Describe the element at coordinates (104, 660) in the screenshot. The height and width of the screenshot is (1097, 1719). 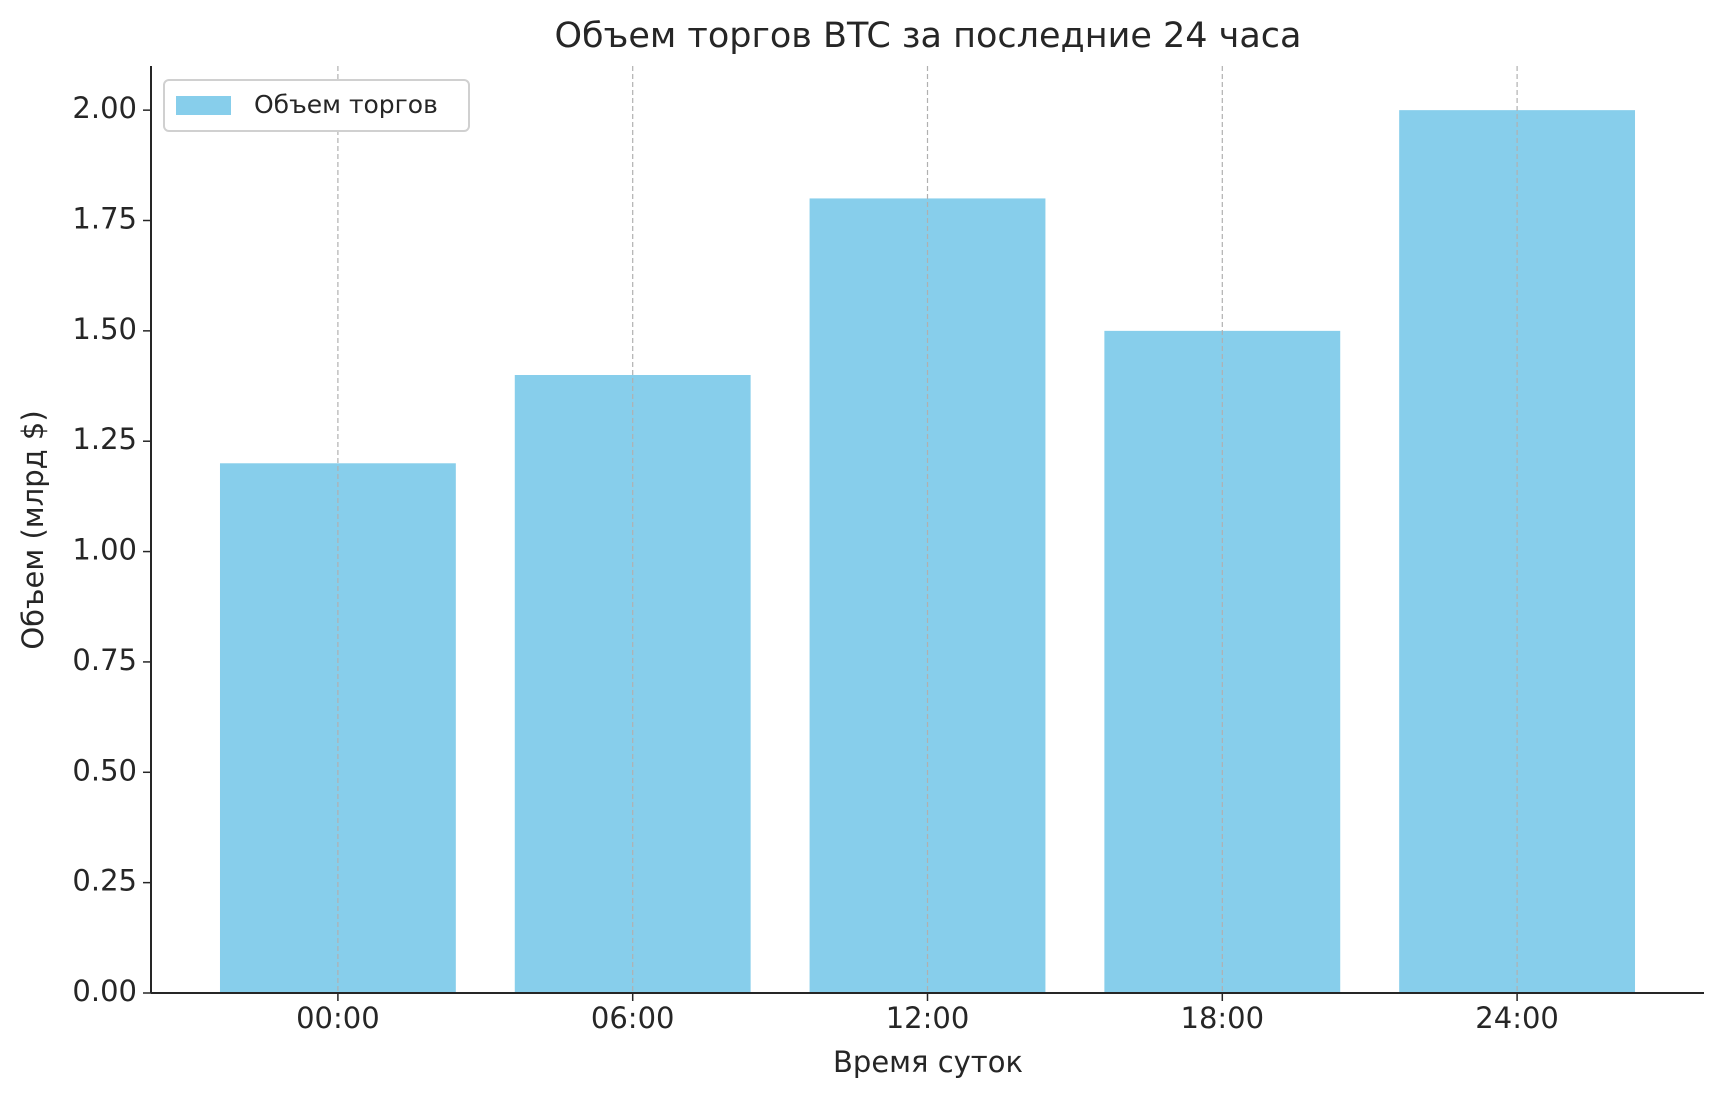
I see `y-tick-label: 0.75` at that location.